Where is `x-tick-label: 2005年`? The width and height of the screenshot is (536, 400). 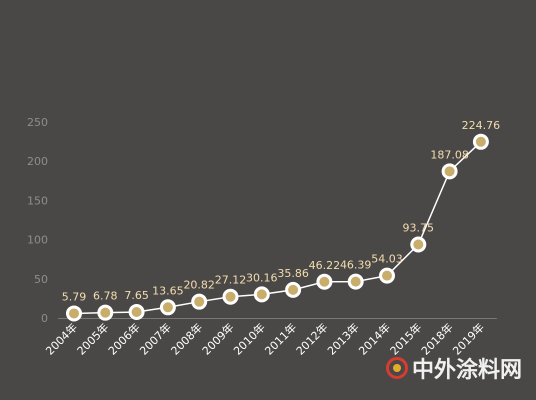 x-tick-label: 2005年 is located at coordinates (92, 338).